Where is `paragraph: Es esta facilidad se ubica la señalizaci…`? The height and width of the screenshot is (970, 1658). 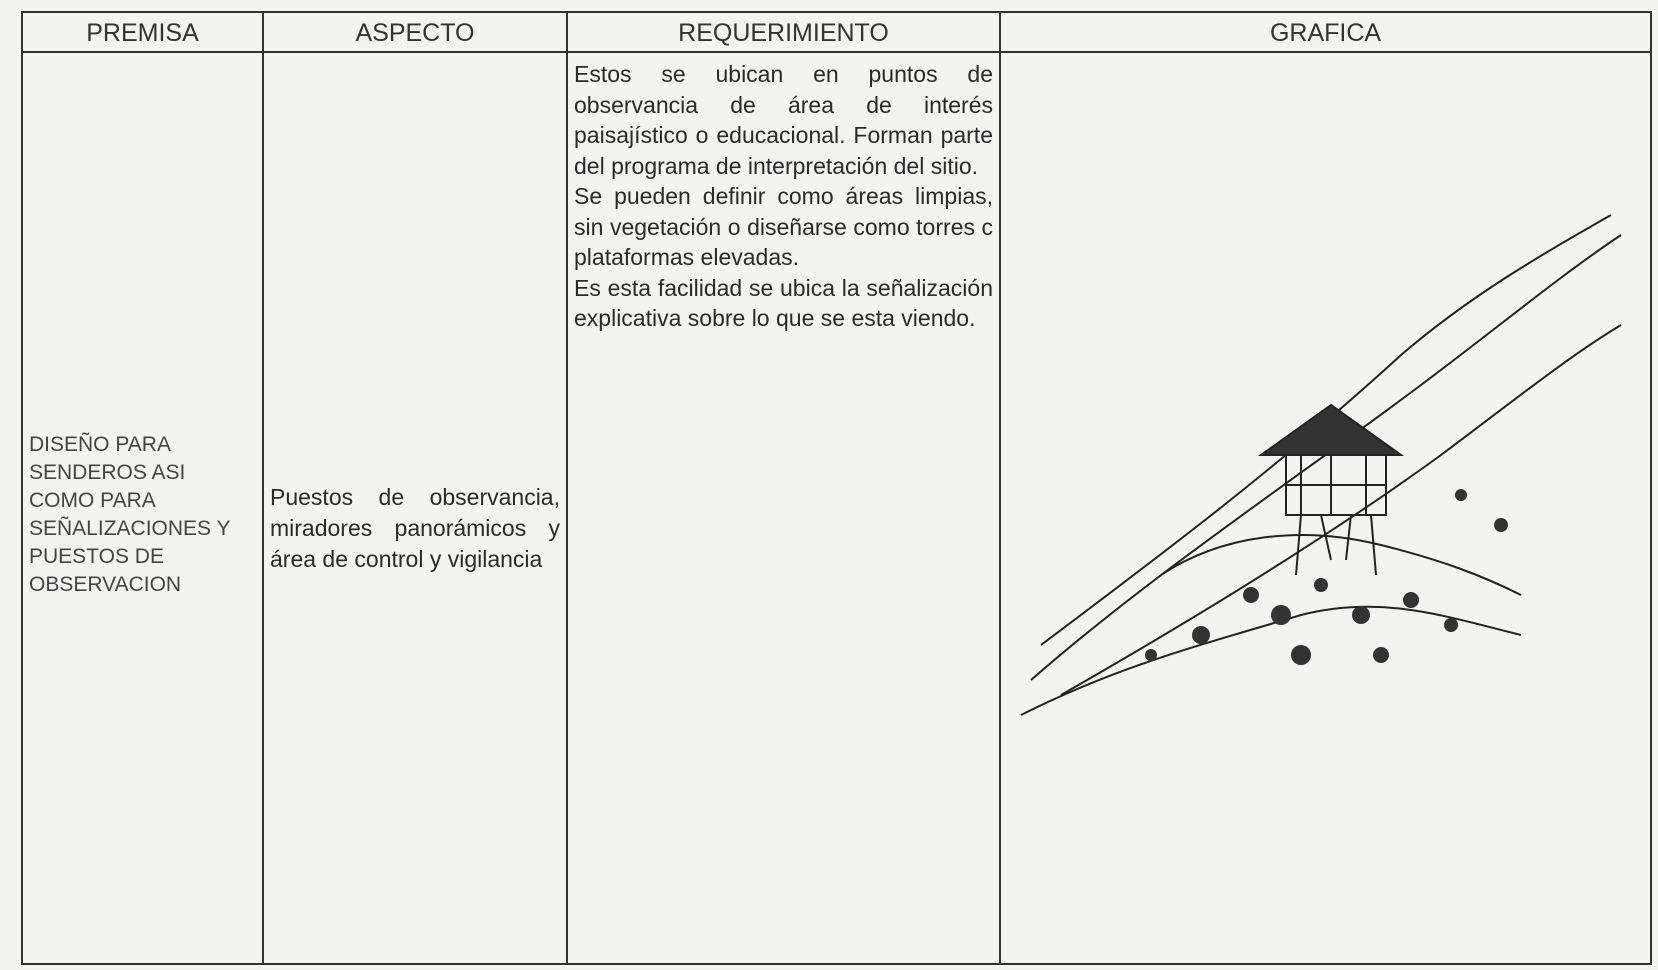
paragraph: Es esta facilidad se ubica la señalizaci… is located at coordinates (783, 303).